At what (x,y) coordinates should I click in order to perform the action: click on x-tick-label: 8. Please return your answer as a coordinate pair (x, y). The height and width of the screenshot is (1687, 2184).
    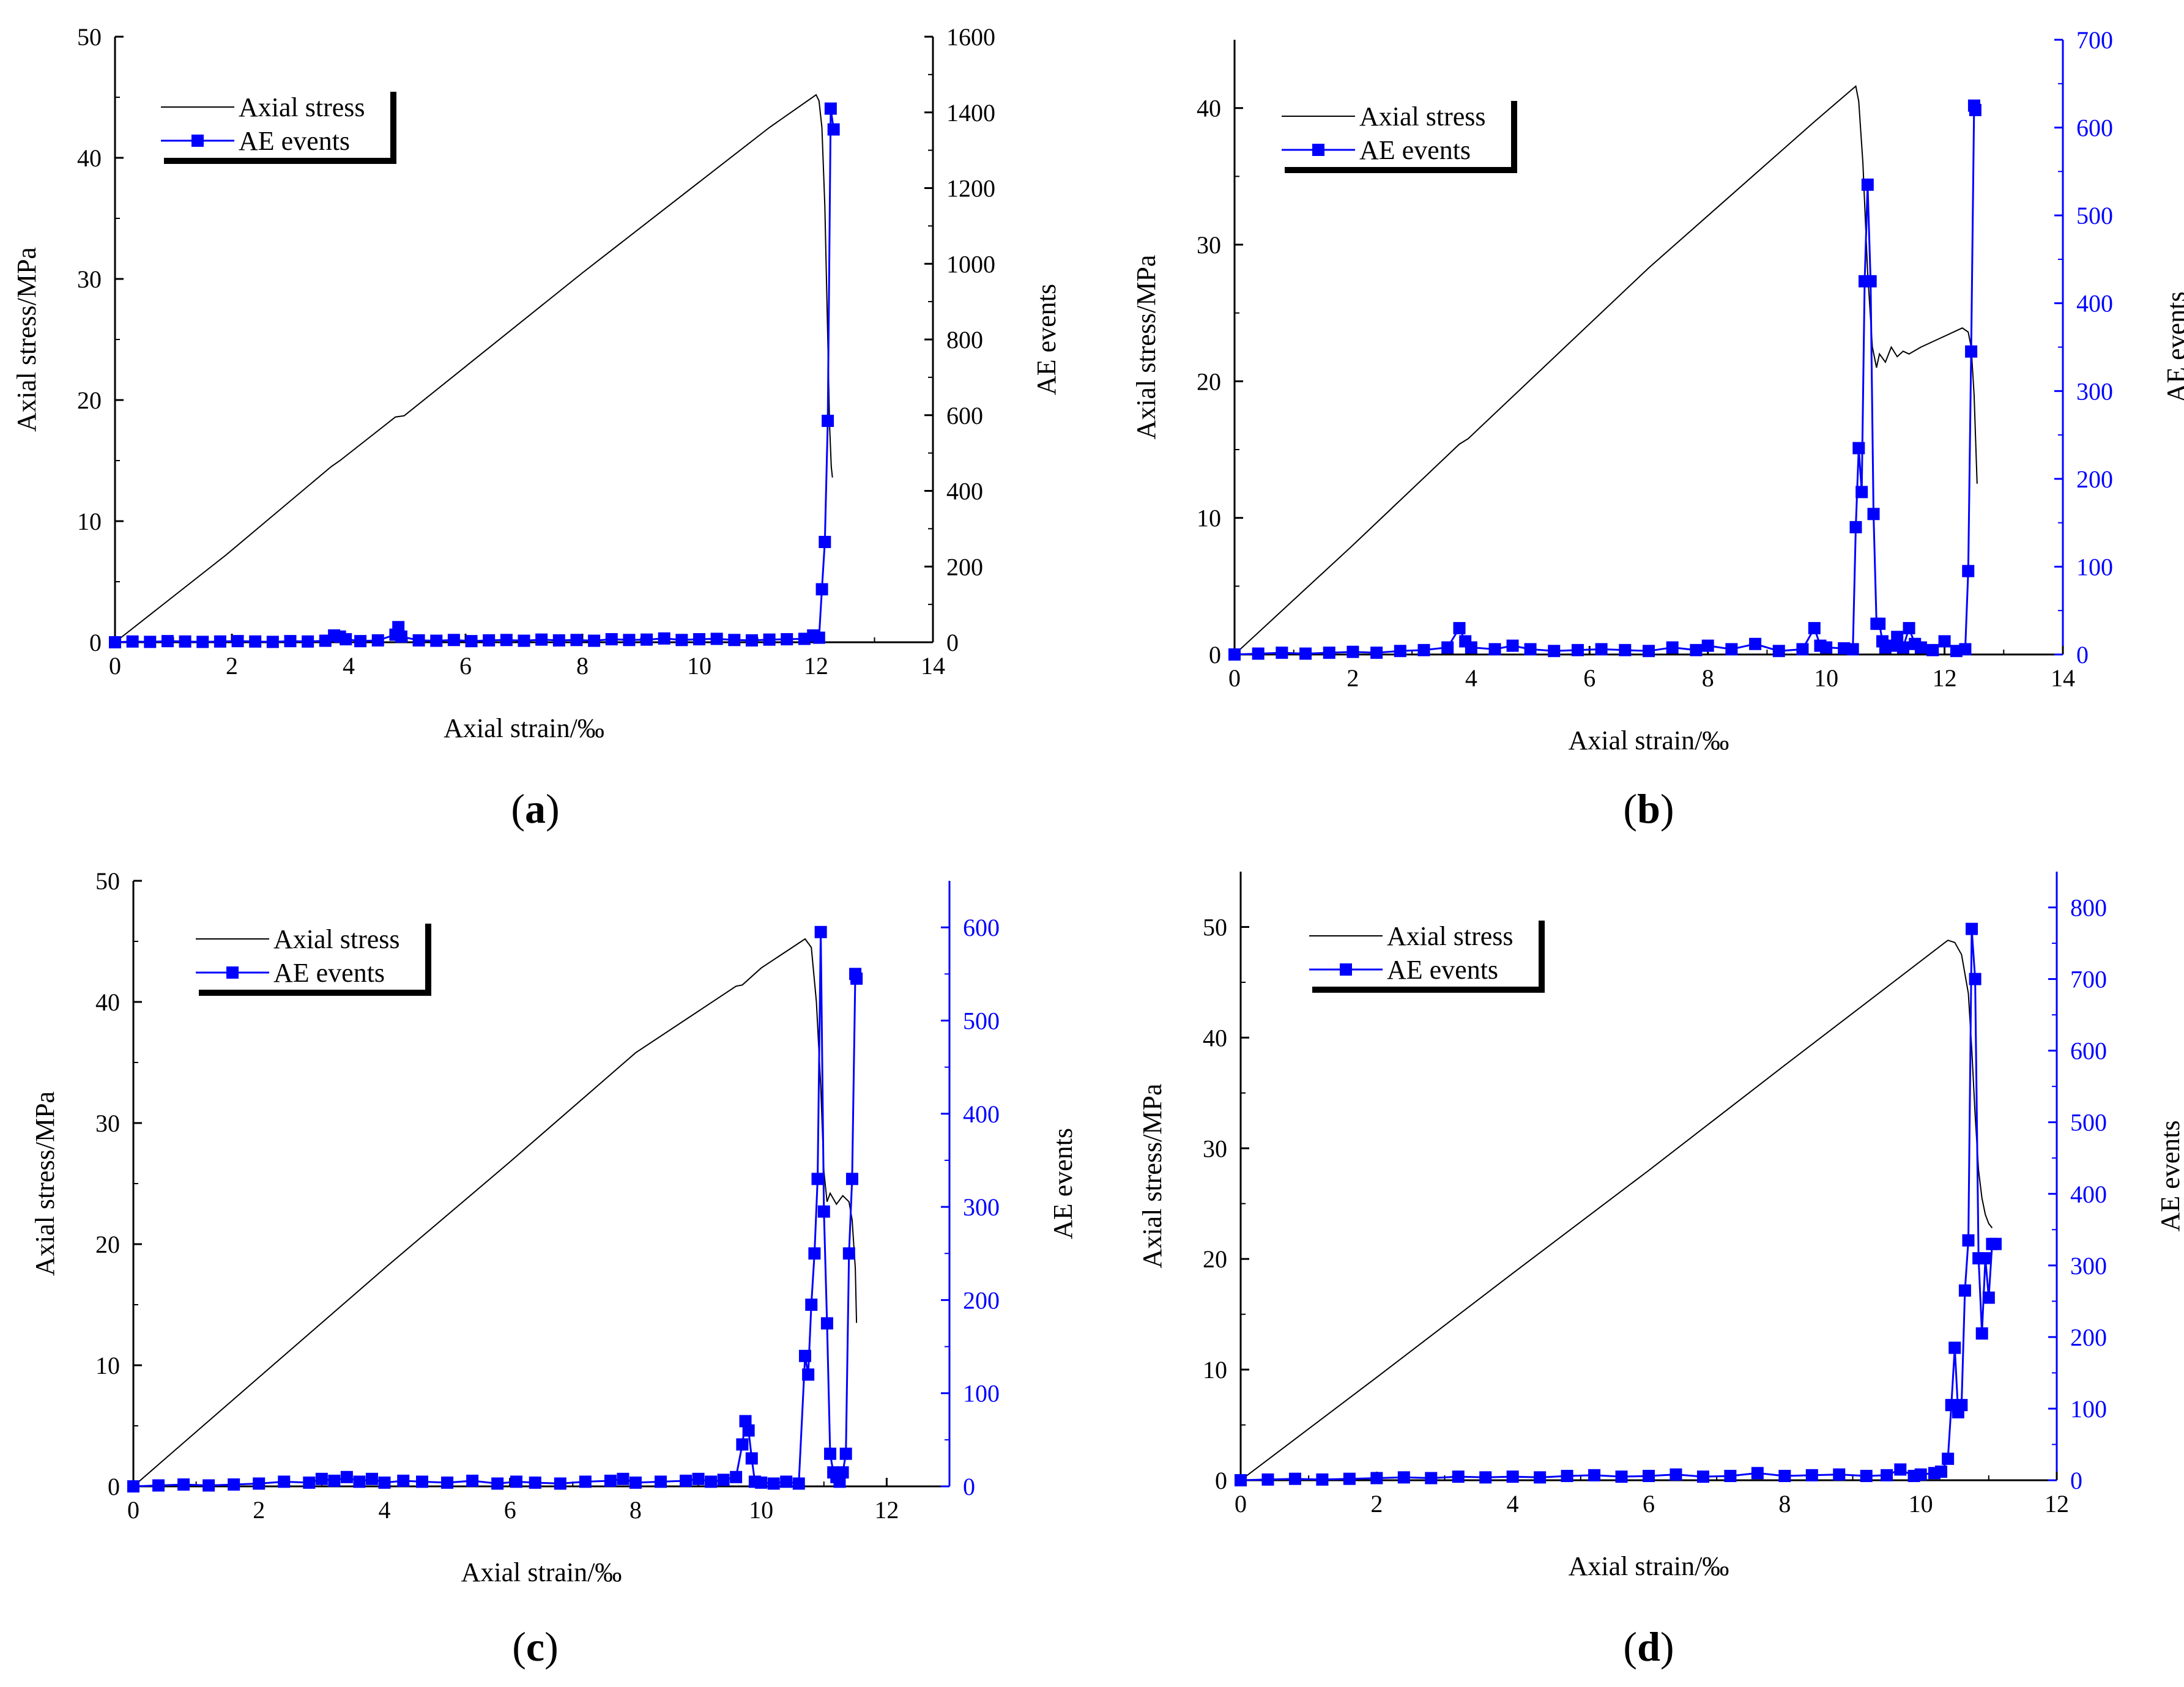
    Looking at the image, I should click on (582, 666).